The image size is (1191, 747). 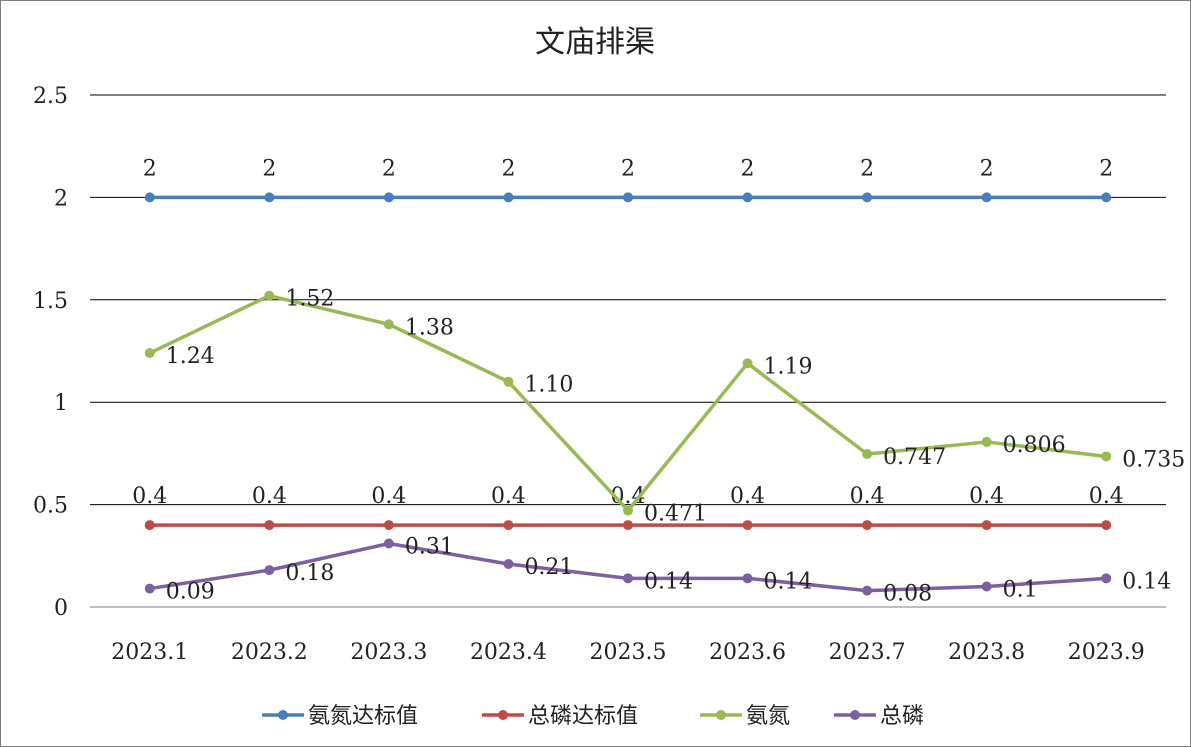 I want to click on x-tick-label: 2023.4, so click(x=508, y=652).